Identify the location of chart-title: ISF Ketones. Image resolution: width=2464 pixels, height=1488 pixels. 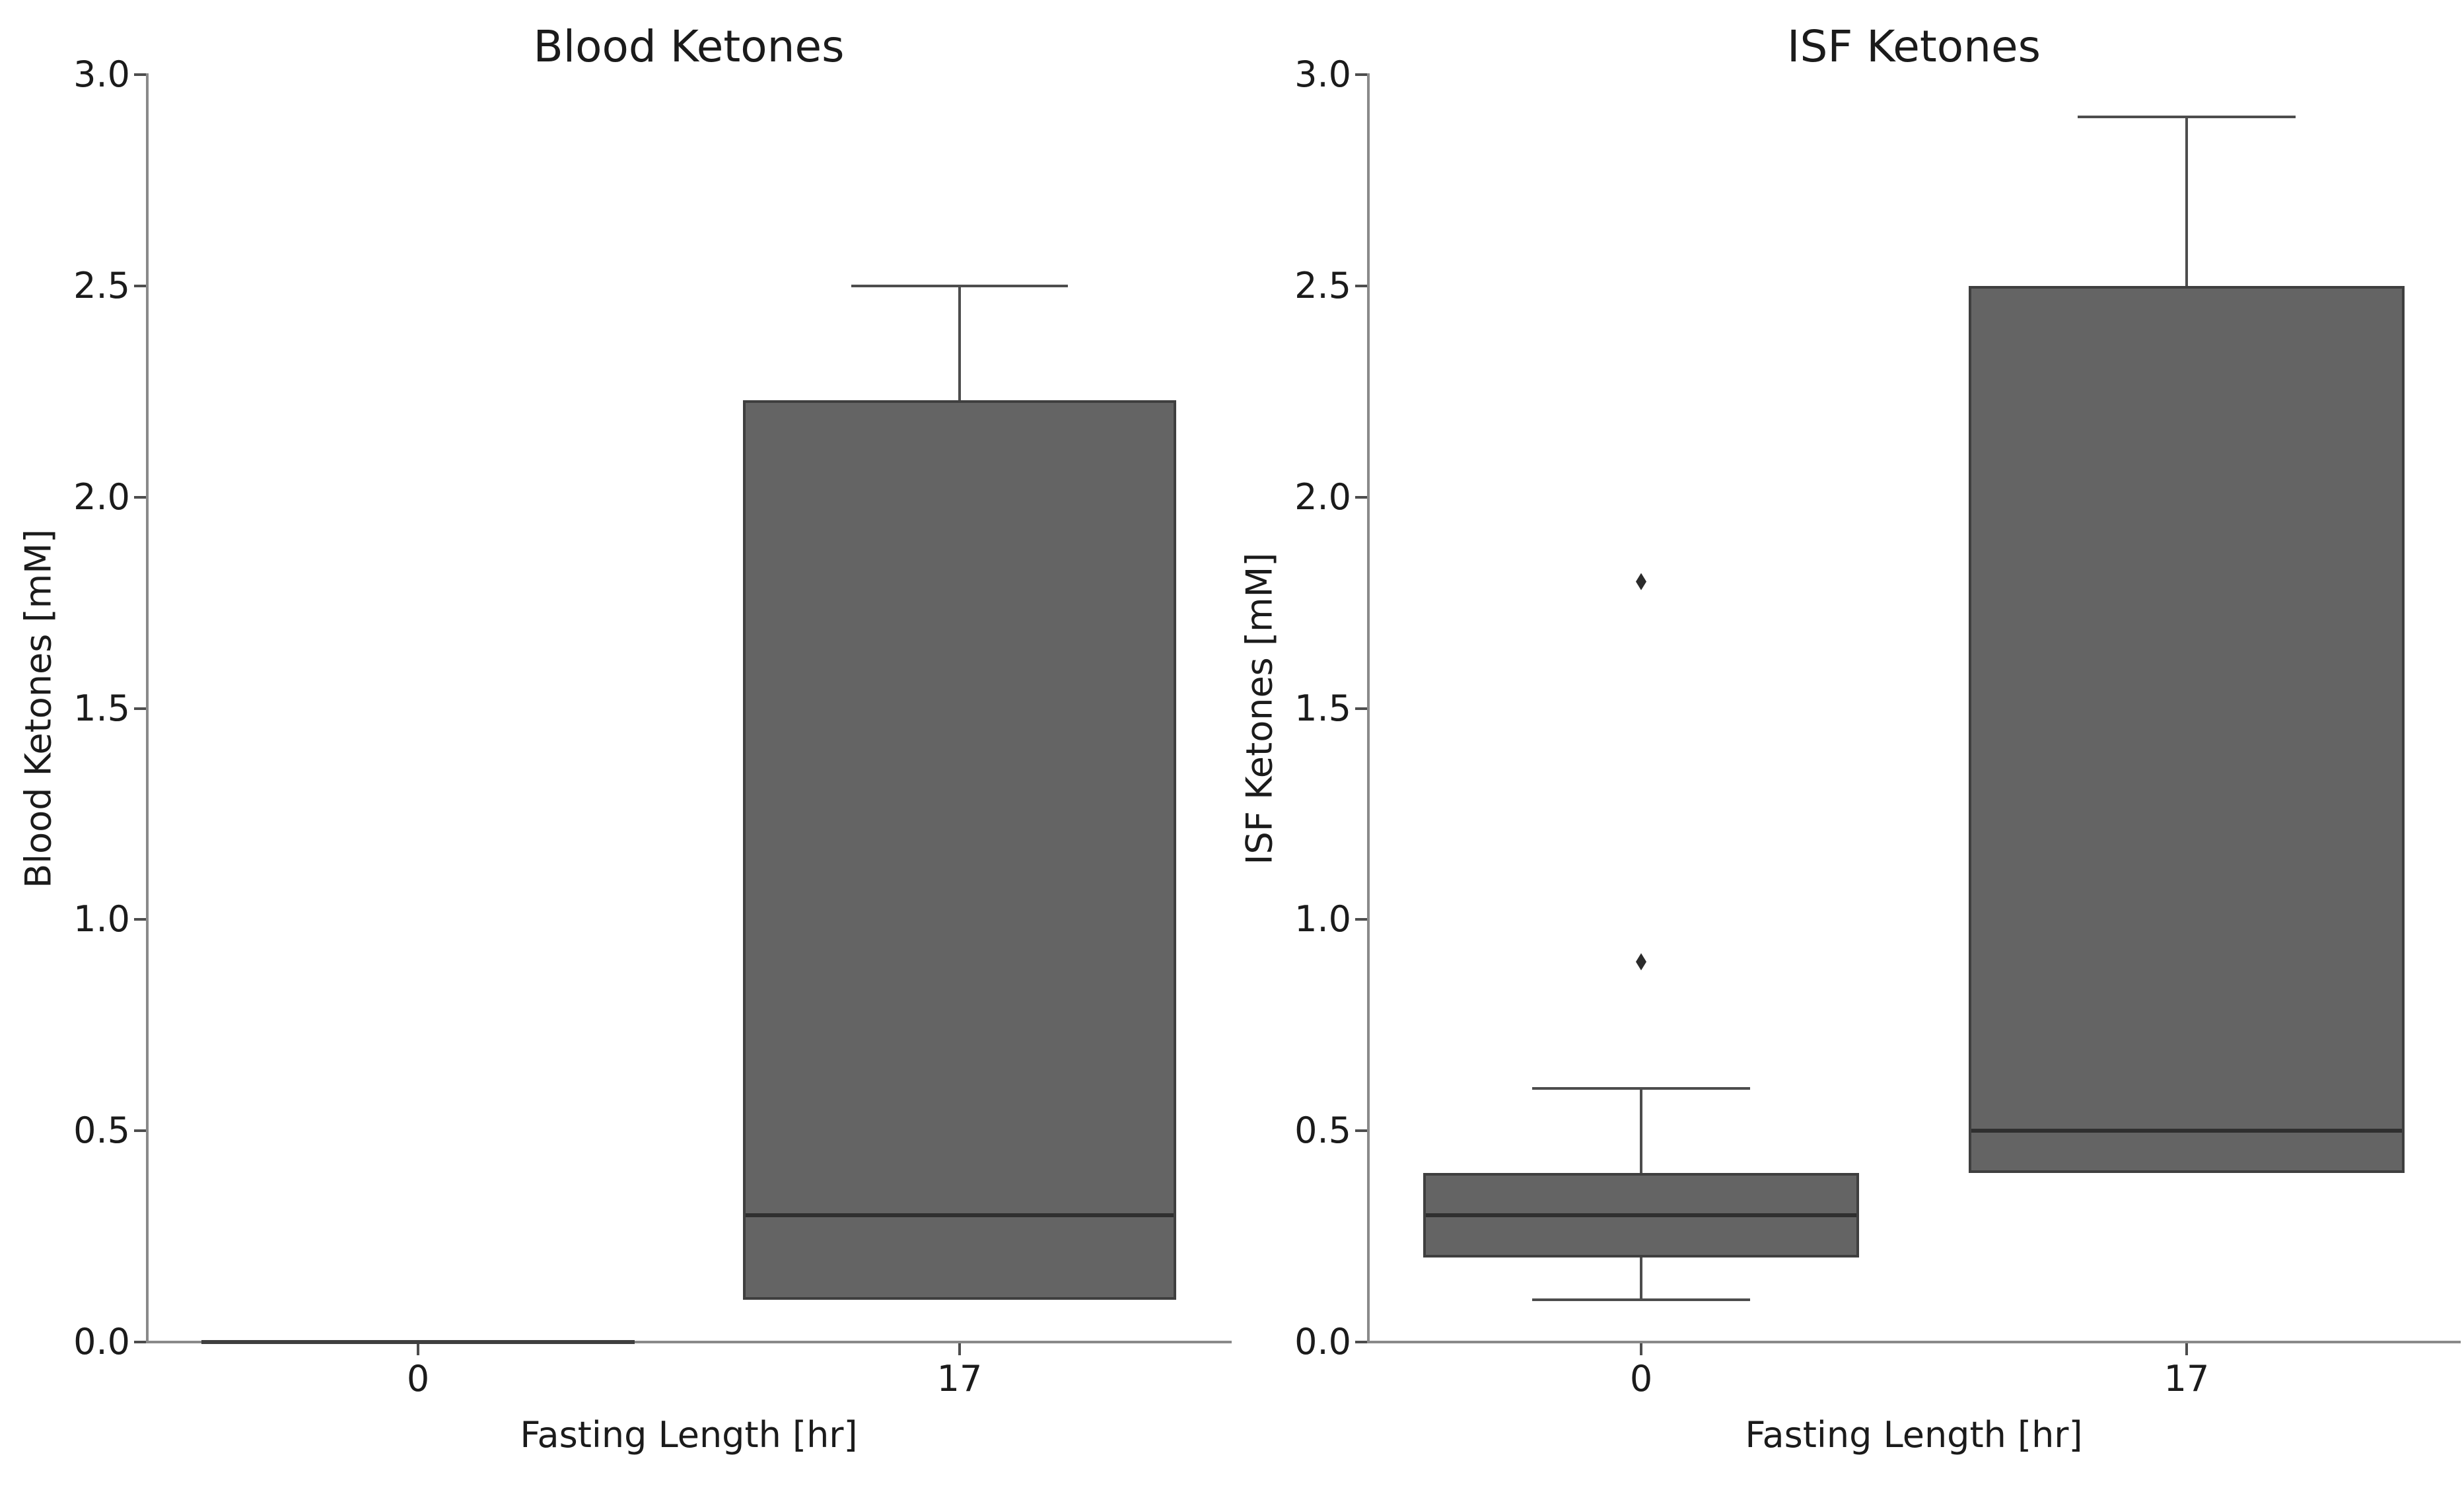
(1914, 46).